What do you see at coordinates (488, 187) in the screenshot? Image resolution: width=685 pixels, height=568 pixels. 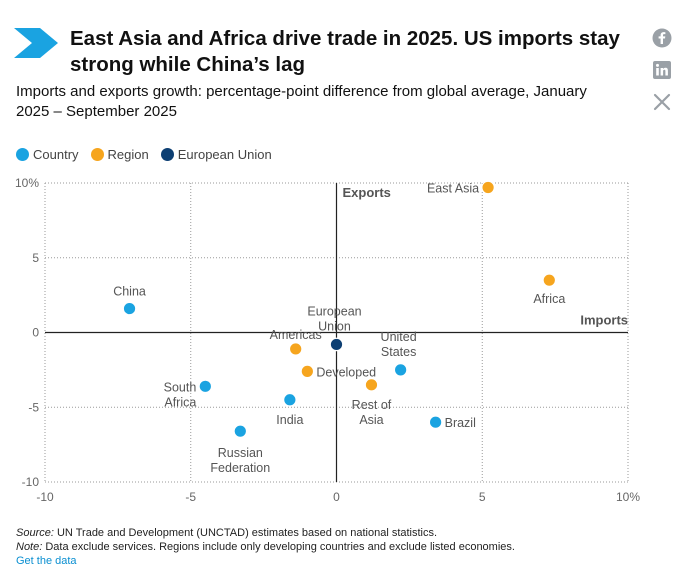 I see `point-east-asia` at bounding box center [488, 187].